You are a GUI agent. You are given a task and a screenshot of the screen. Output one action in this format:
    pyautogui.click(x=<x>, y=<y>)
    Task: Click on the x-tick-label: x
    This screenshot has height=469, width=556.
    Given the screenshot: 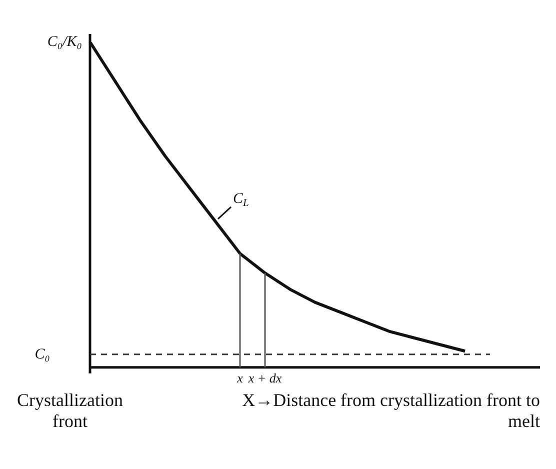 What is the action you would take?
    pyautogui.click(x=240, y=378)
    